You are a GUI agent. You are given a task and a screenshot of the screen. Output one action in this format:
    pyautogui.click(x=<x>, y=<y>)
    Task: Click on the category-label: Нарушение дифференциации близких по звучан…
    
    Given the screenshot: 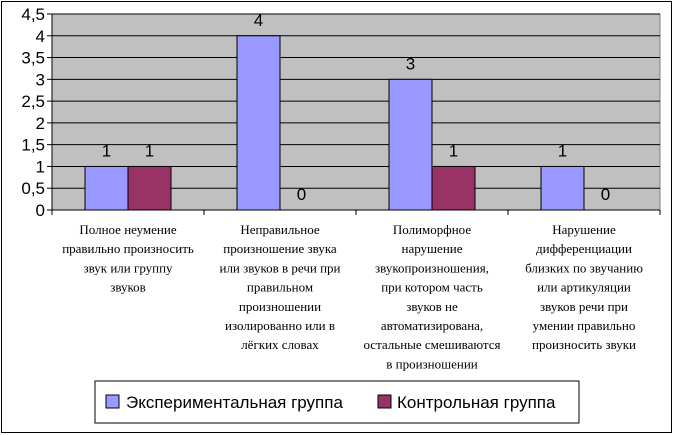 What is the action you would take?
    pyautogui.click(x=584, y=287)
    